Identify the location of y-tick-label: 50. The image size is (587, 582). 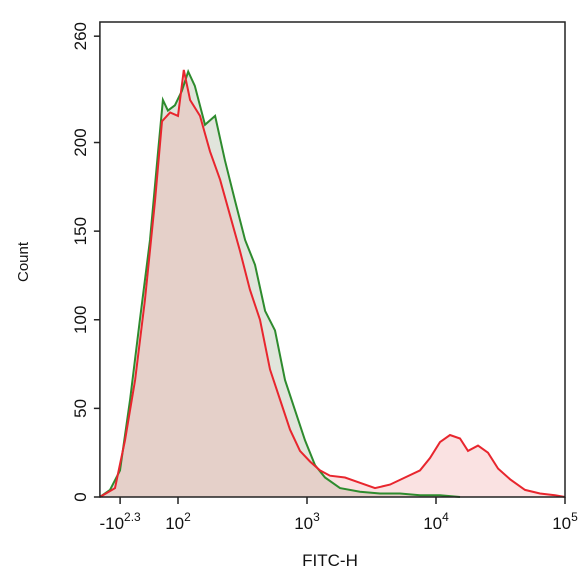
(80, 408).